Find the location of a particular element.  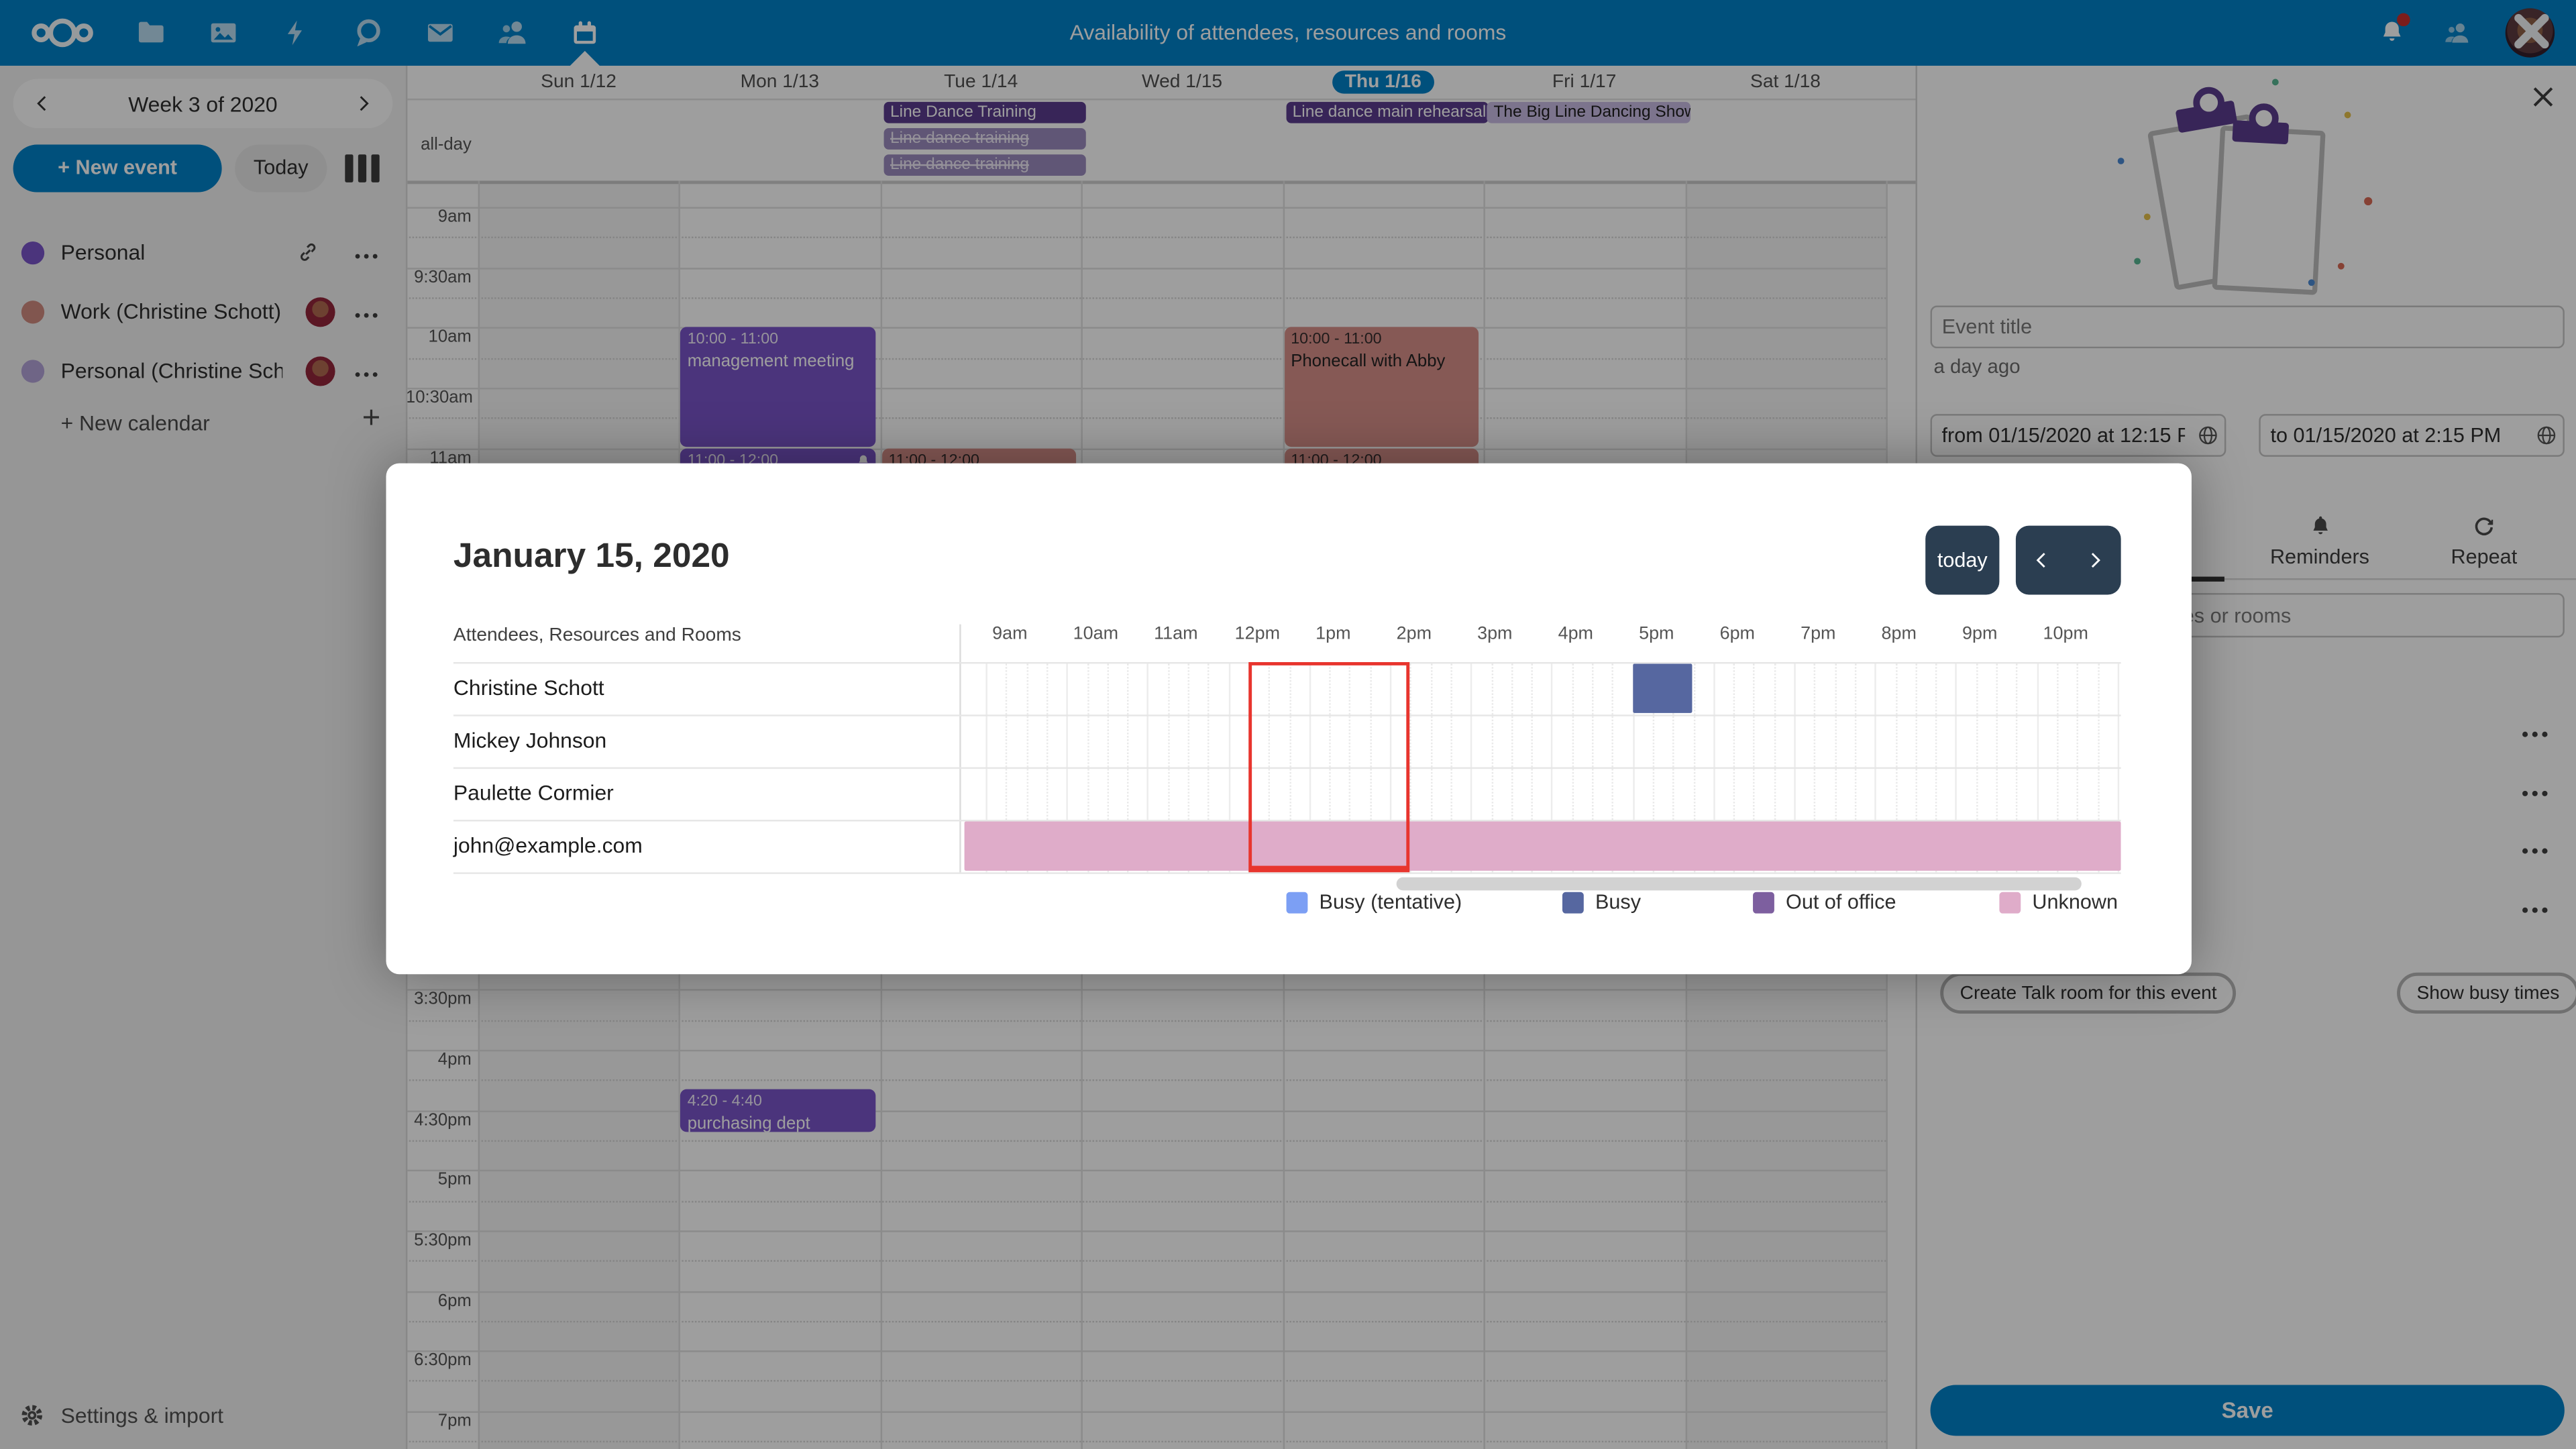

calendar-name: Work (Christine Schott) is located at coordinates (171, 311).